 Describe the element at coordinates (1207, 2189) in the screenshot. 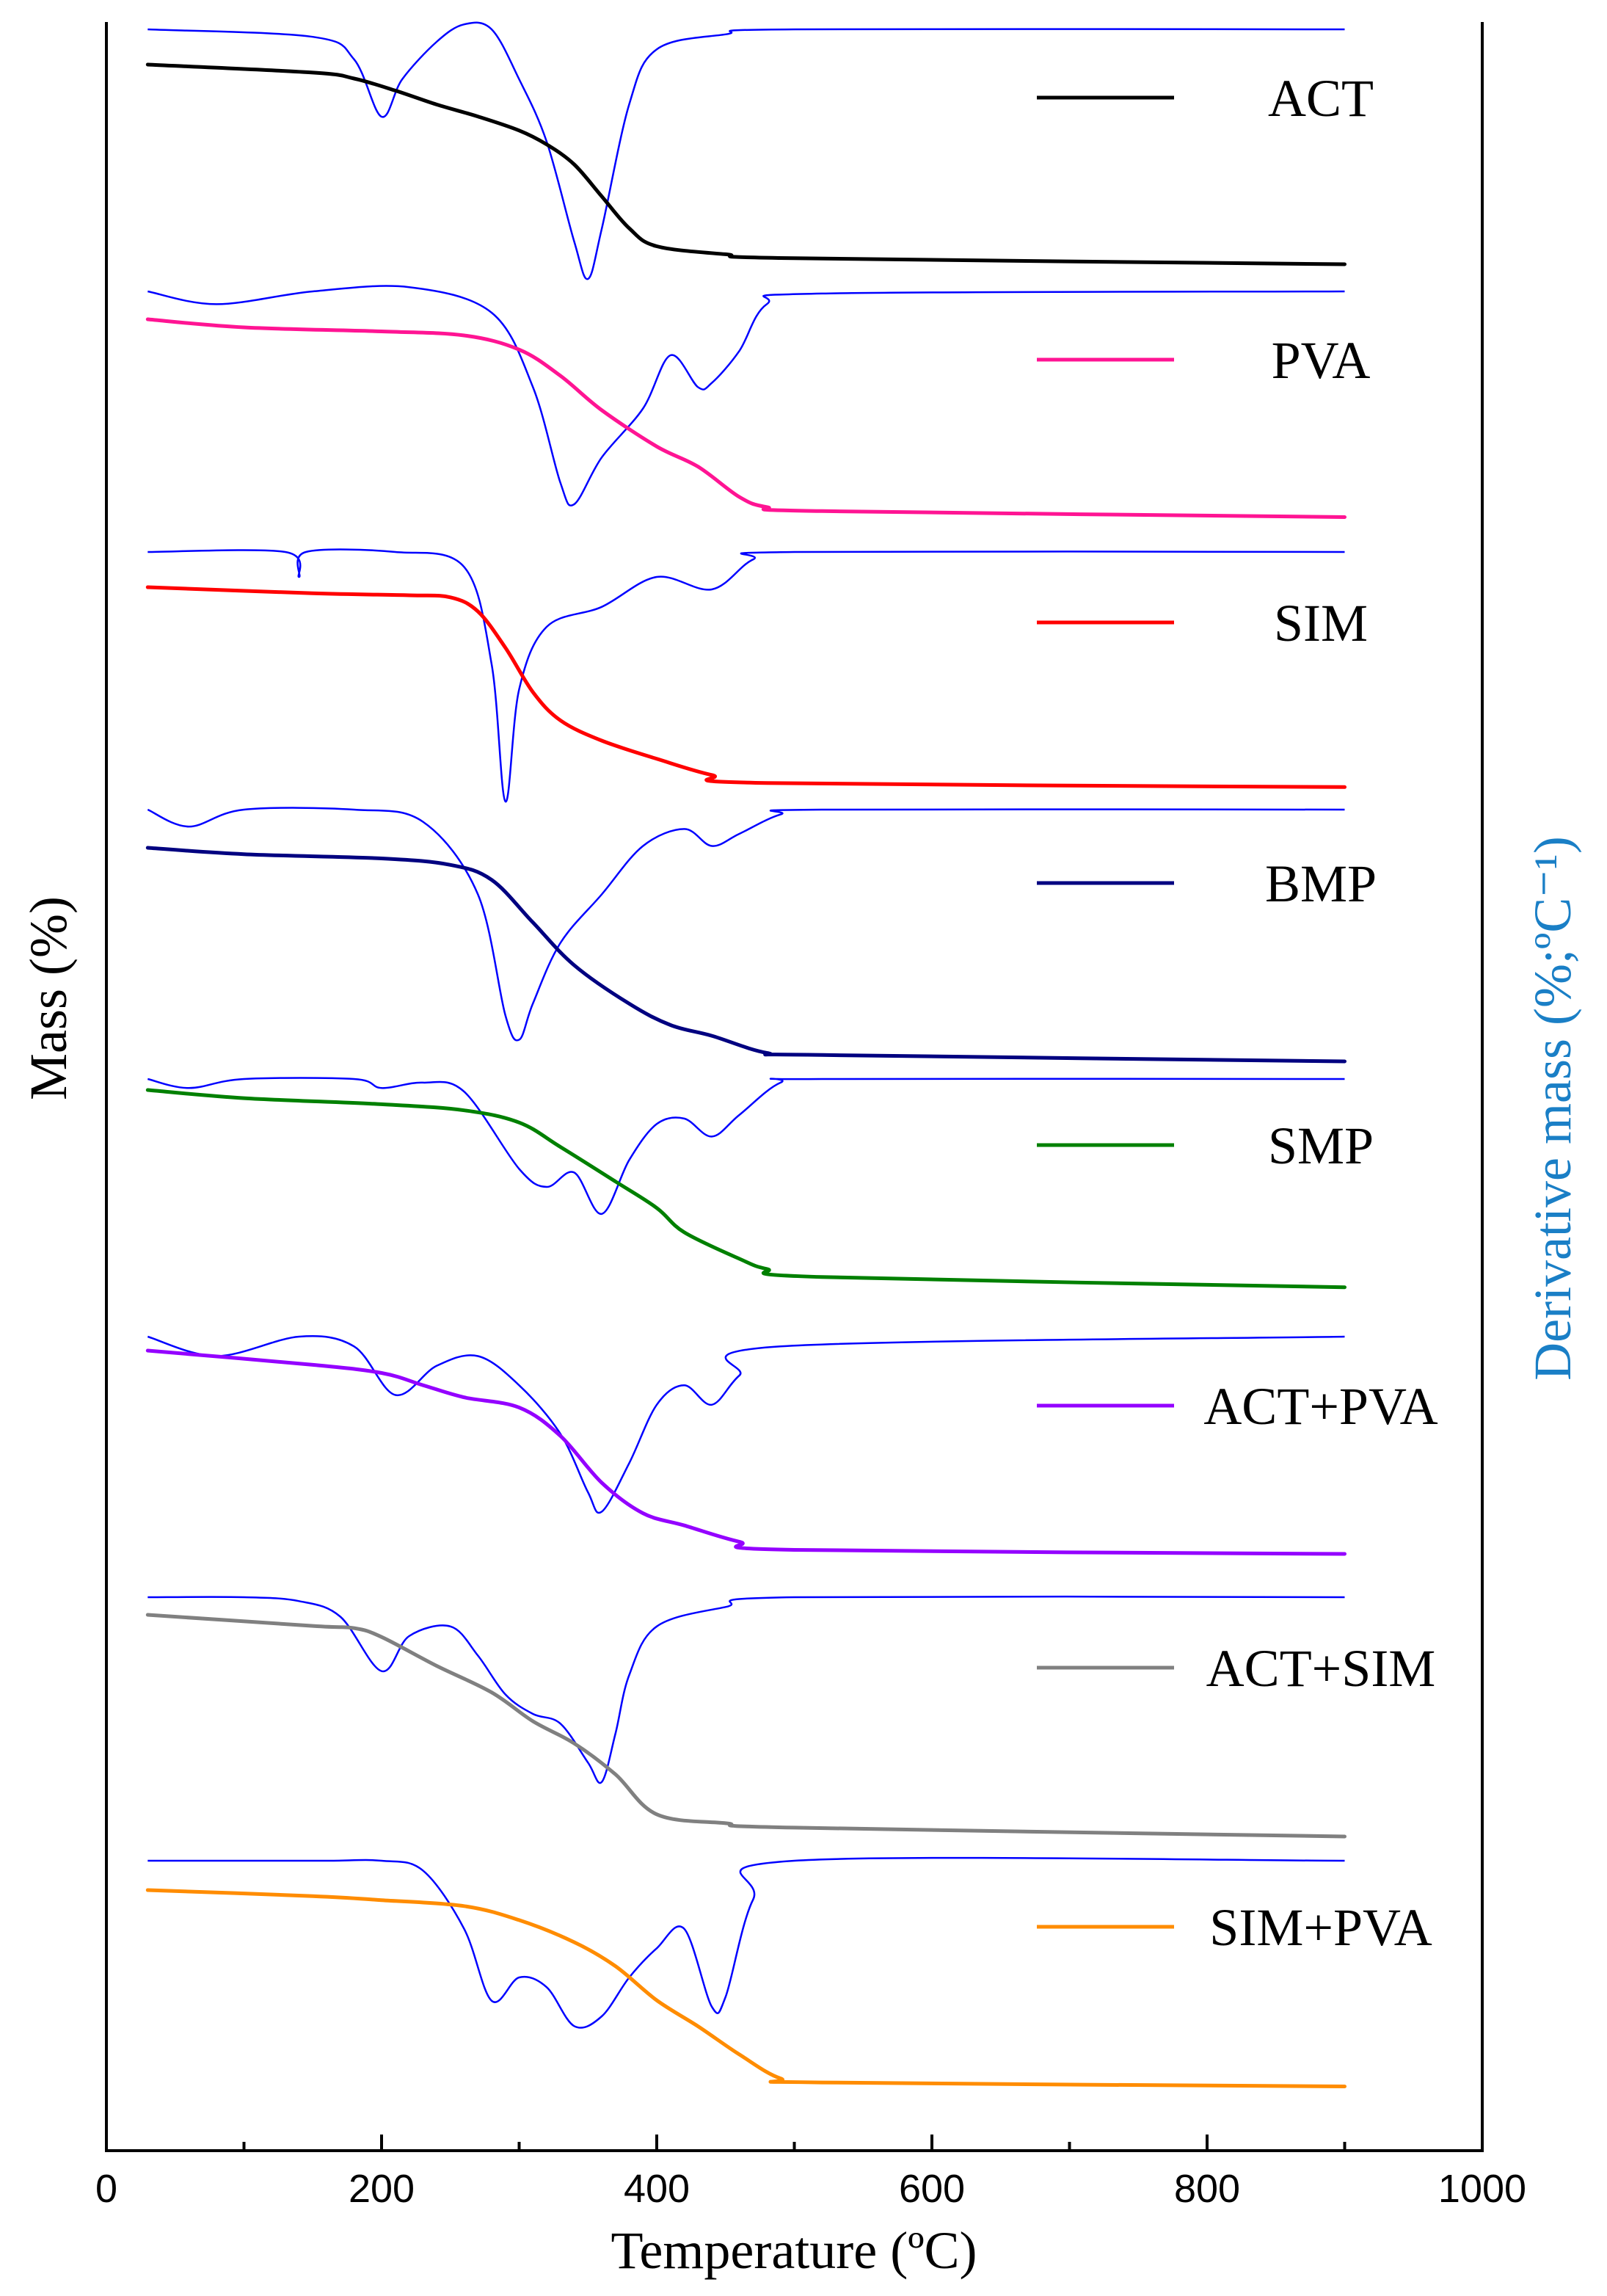

I see `x-tick-label-800: 800` at that location.